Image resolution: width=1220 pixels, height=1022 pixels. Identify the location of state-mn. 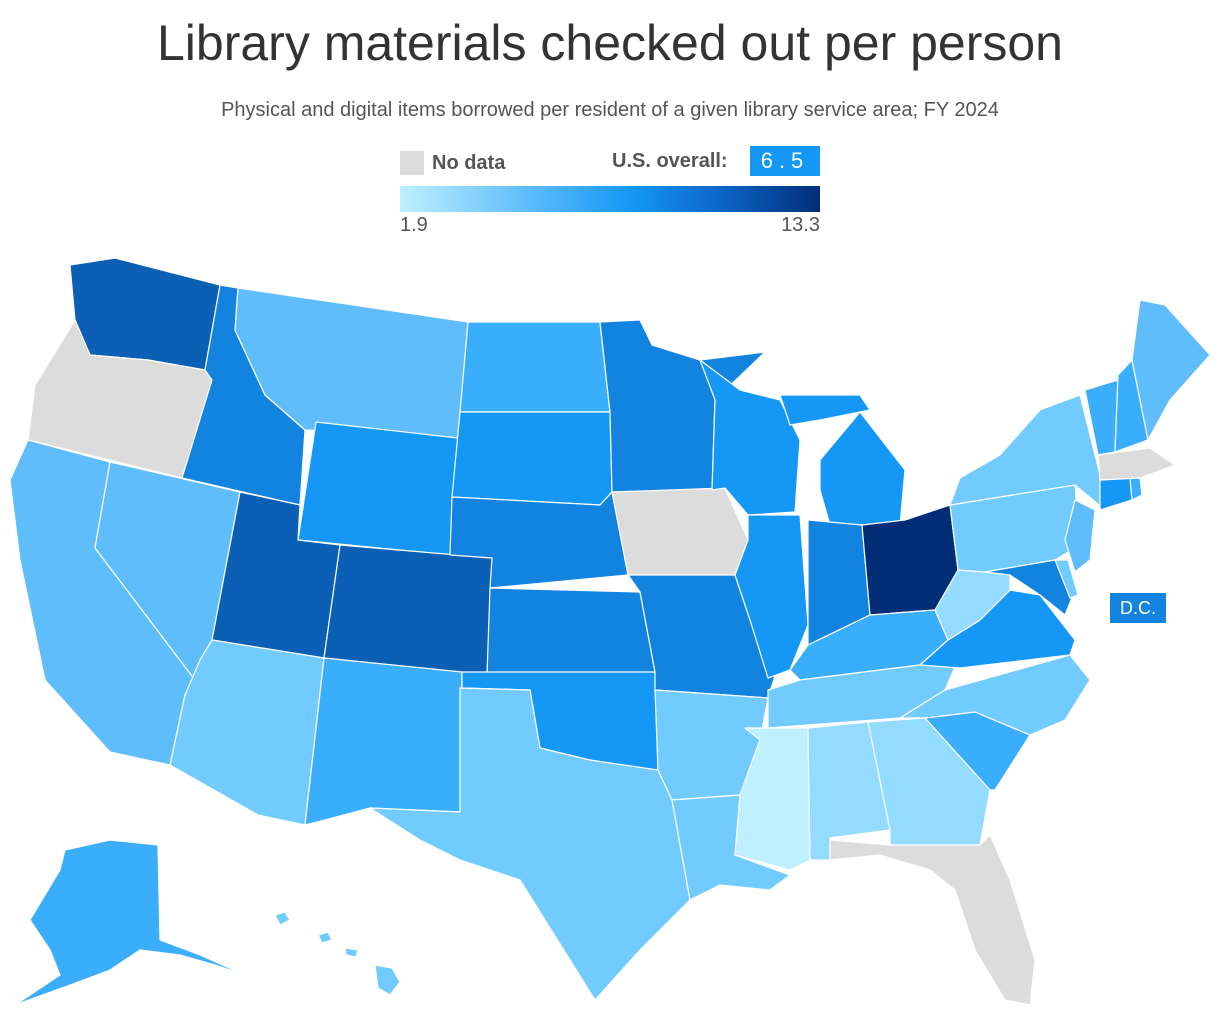
(682, 406).